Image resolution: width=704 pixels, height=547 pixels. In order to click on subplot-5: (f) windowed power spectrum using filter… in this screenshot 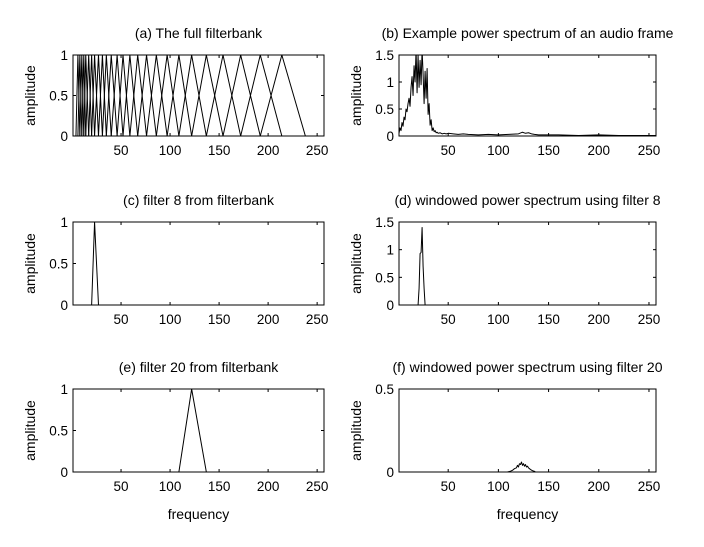, I will do `click(505, 440)`.